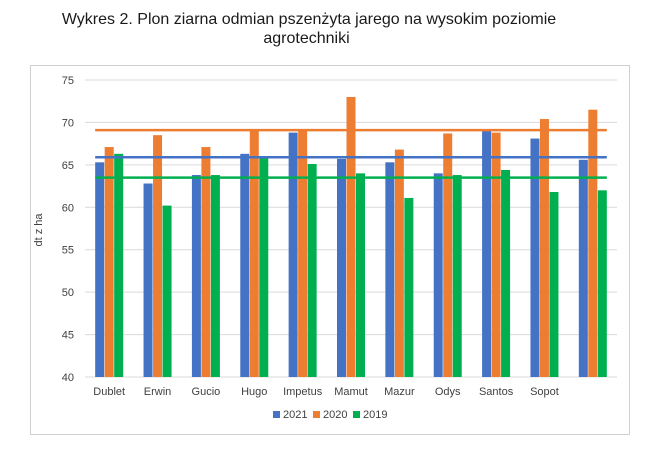 This screenshot has width=648, height=453. I want to click on legend-label-2020: 2020, so click(335, 415).